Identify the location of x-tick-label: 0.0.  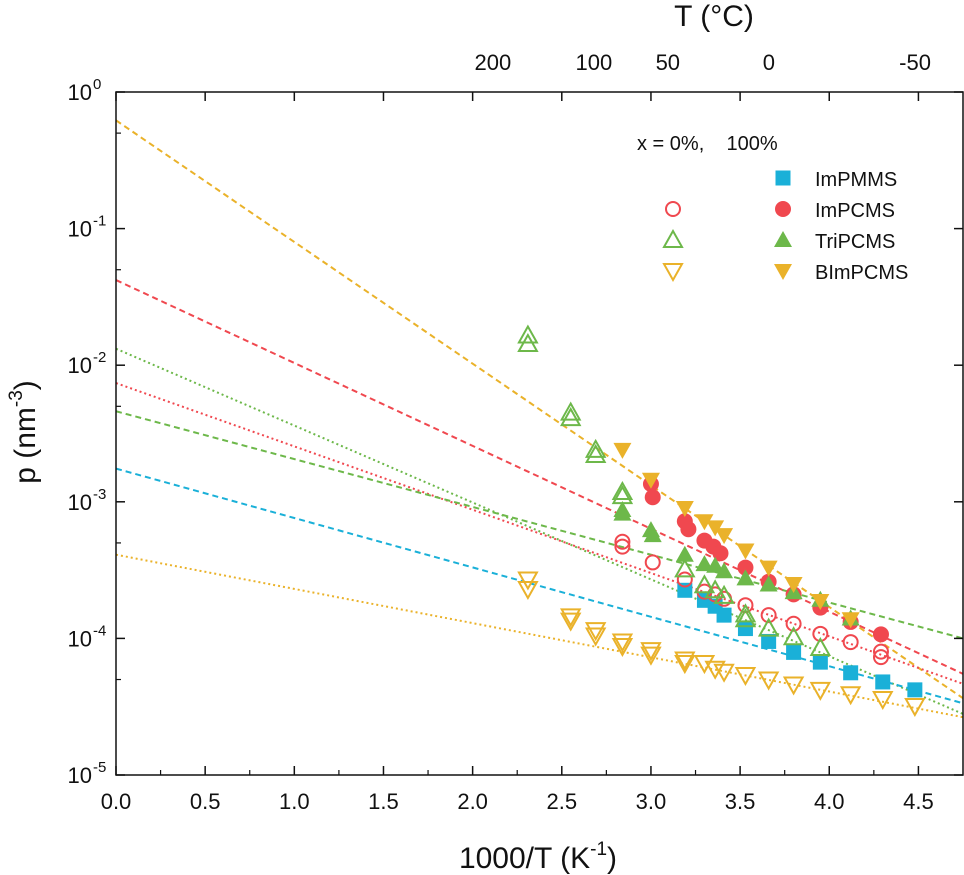
(116, 801).